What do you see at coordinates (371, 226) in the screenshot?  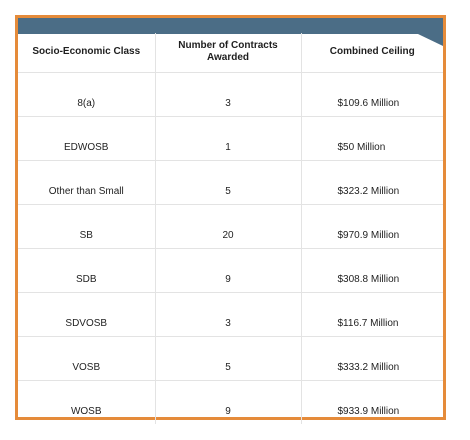 I see `cell-ceiling: $970.9 Million` at bounding box center [371, 226].